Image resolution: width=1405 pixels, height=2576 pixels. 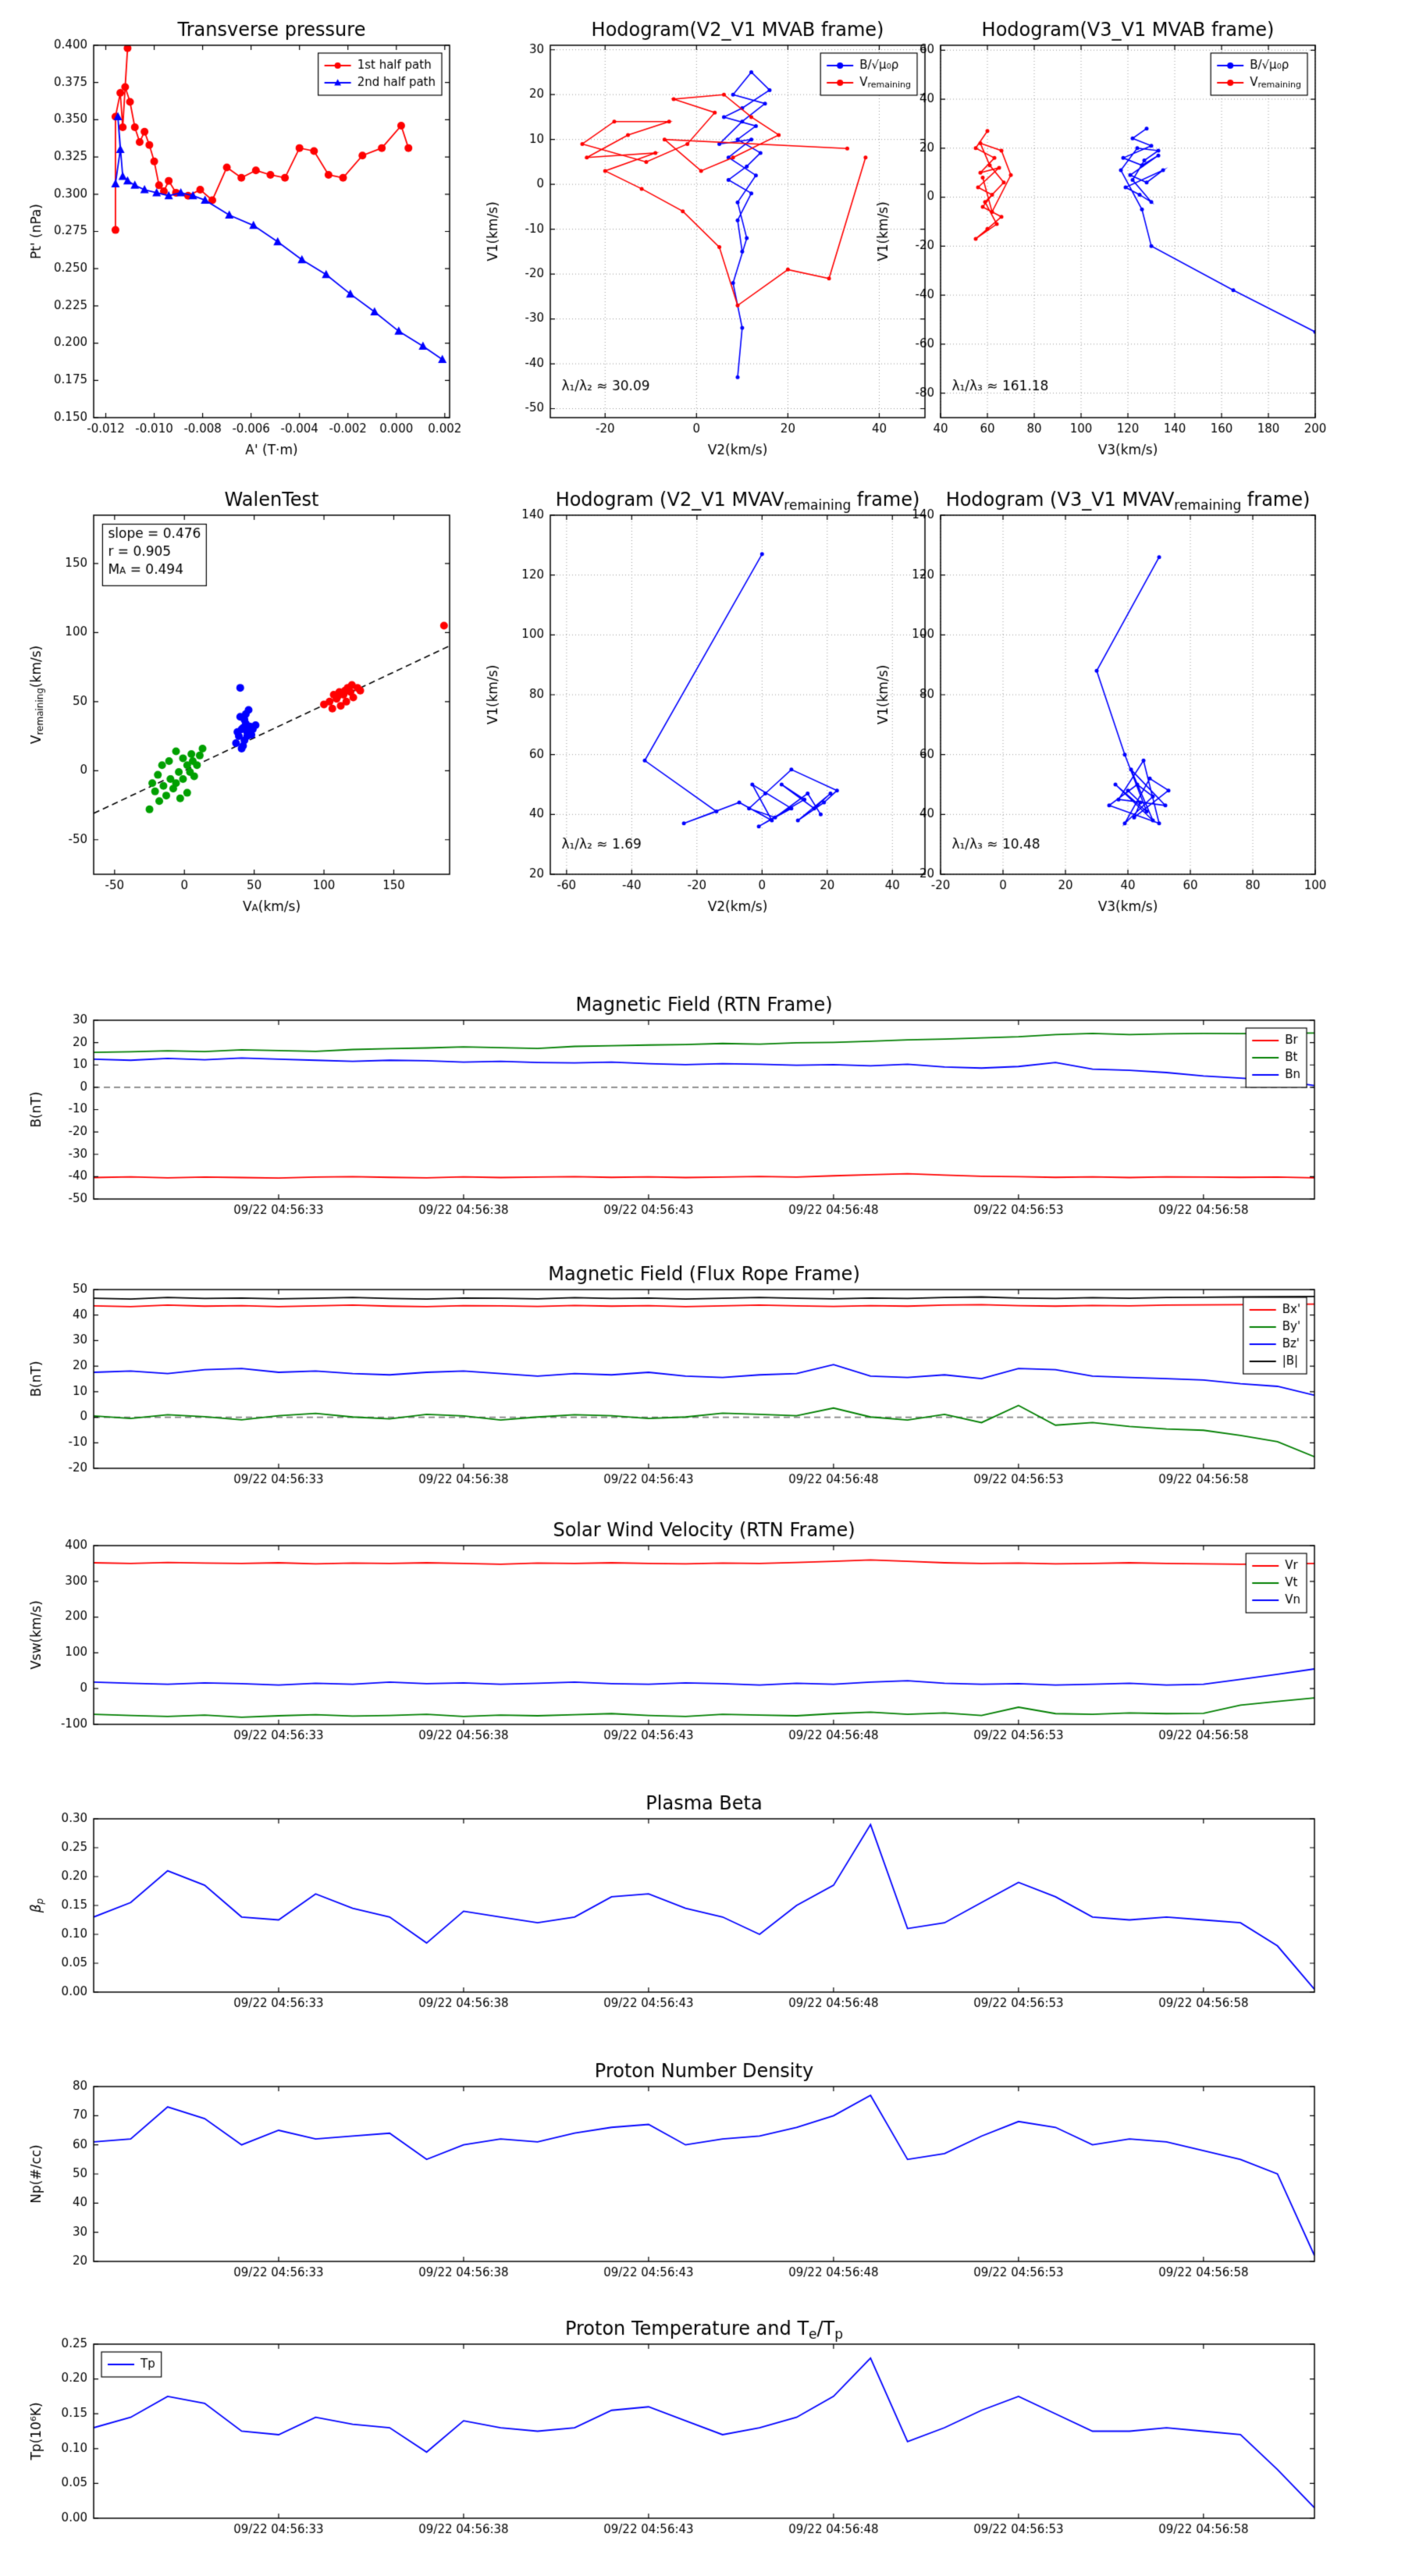 What do you see at coordinates (1110, 235) in the screenshot?
I see `chart-hodogram-v3v1-mvab` at bounding box center [1110, 235].